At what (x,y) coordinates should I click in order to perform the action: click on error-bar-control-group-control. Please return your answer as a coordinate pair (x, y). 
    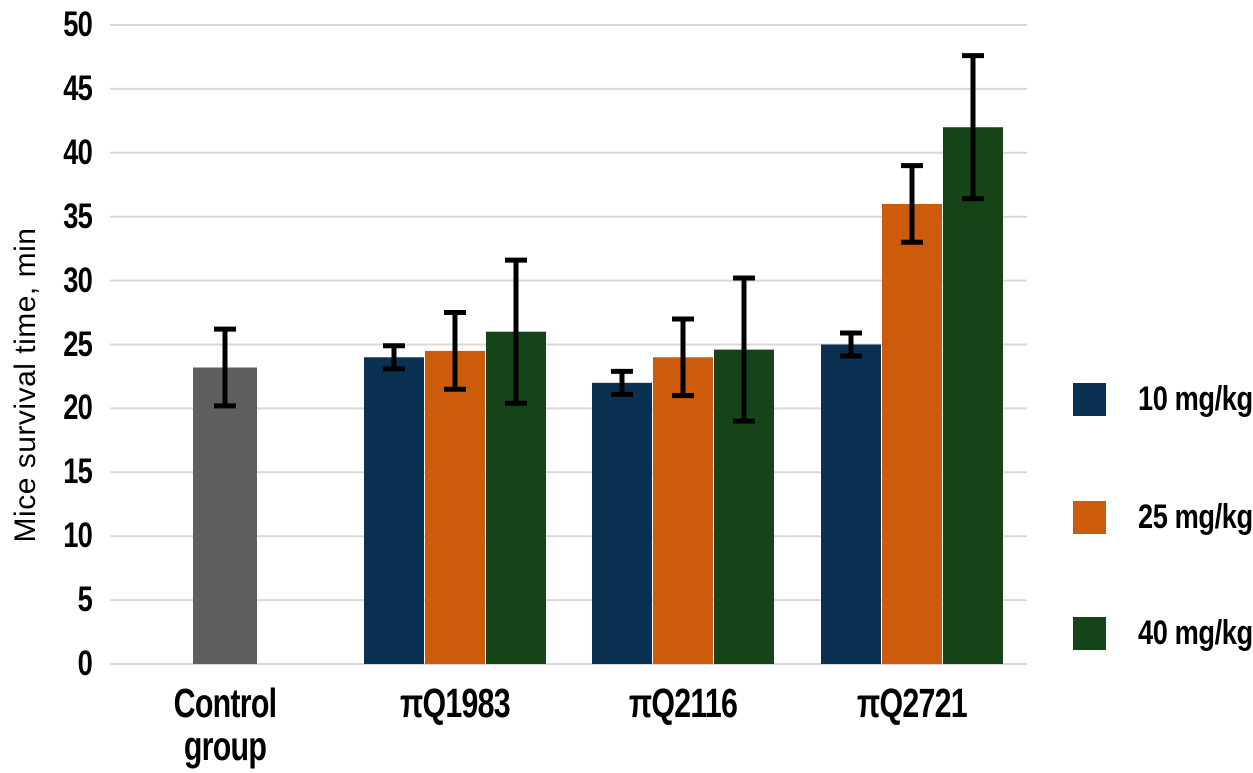
    Looking at the image, I should click on (225, 367).